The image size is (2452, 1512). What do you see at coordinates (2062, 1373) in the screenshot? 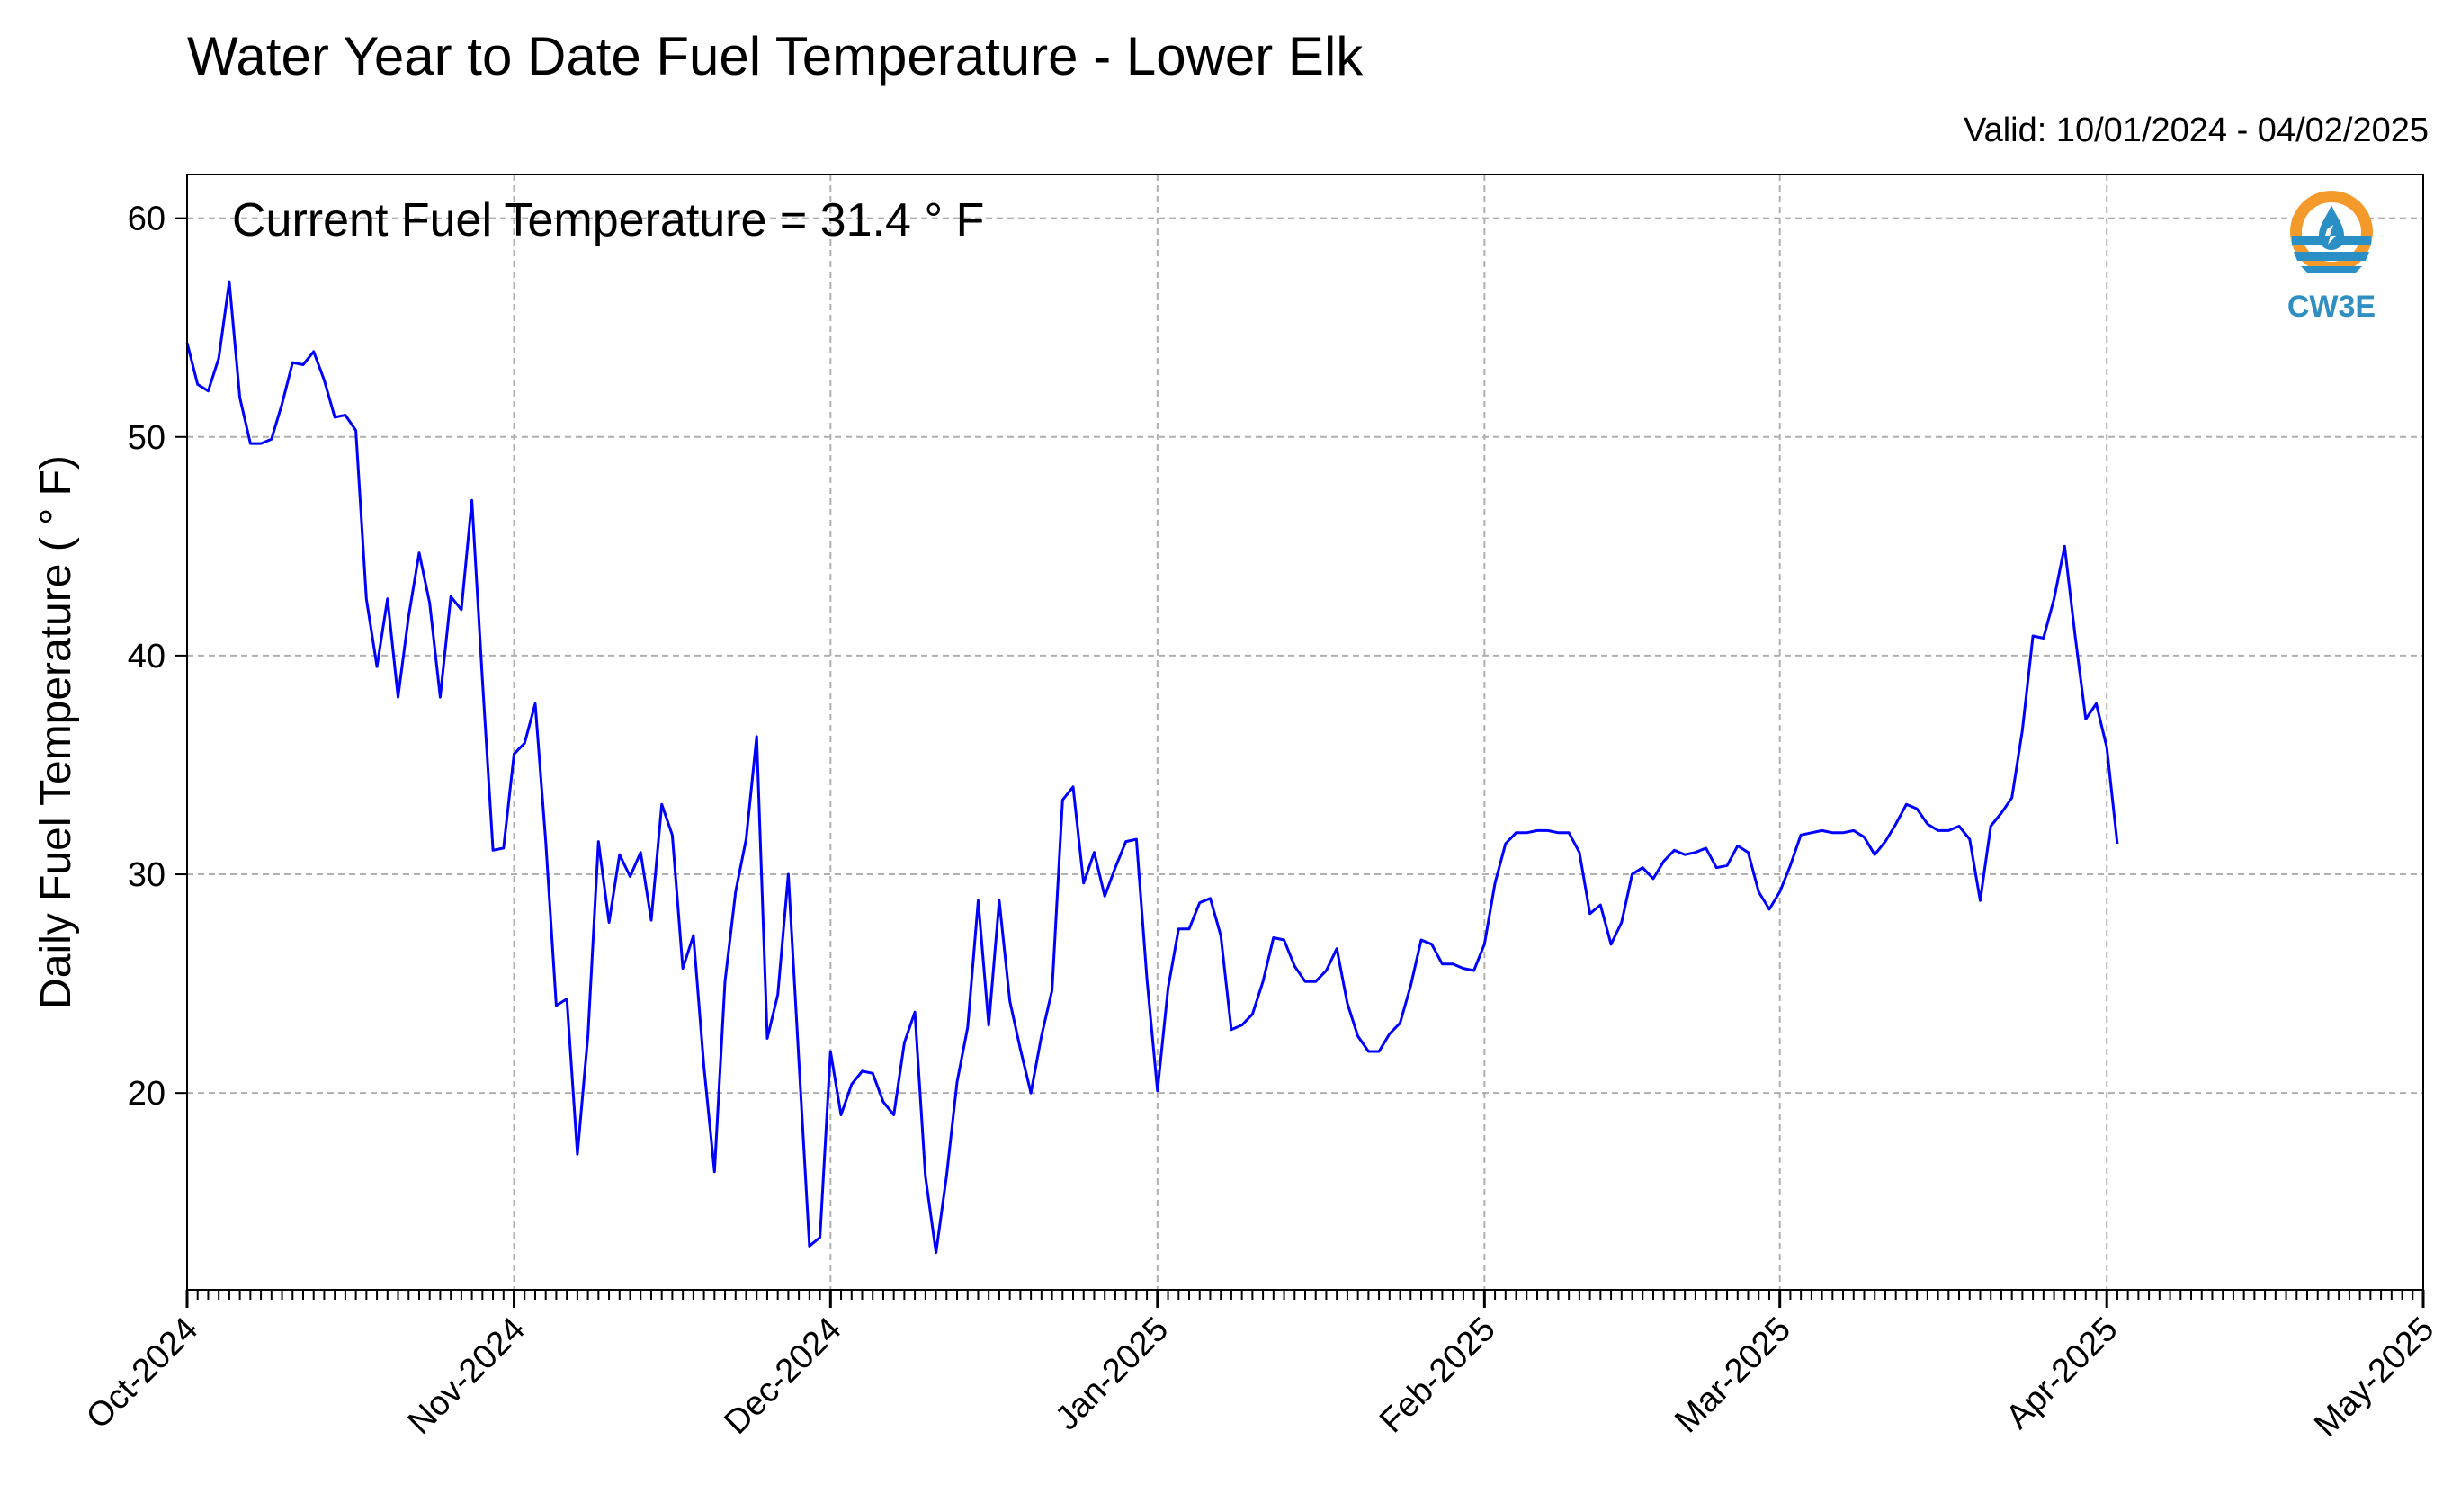
I see `x-tick-label: Apr-2025` at bounding box center [2062, 1373].